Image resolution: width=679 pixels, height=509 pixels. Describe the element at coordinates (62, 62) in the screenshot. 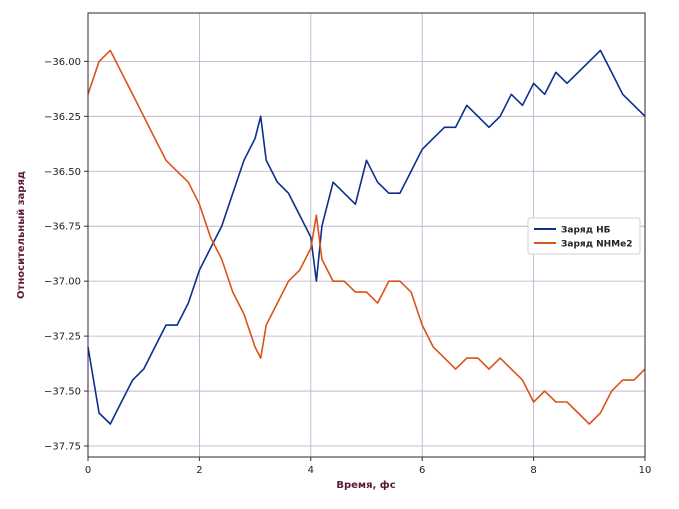

I see `y-tick-label: −36.00` at that location.